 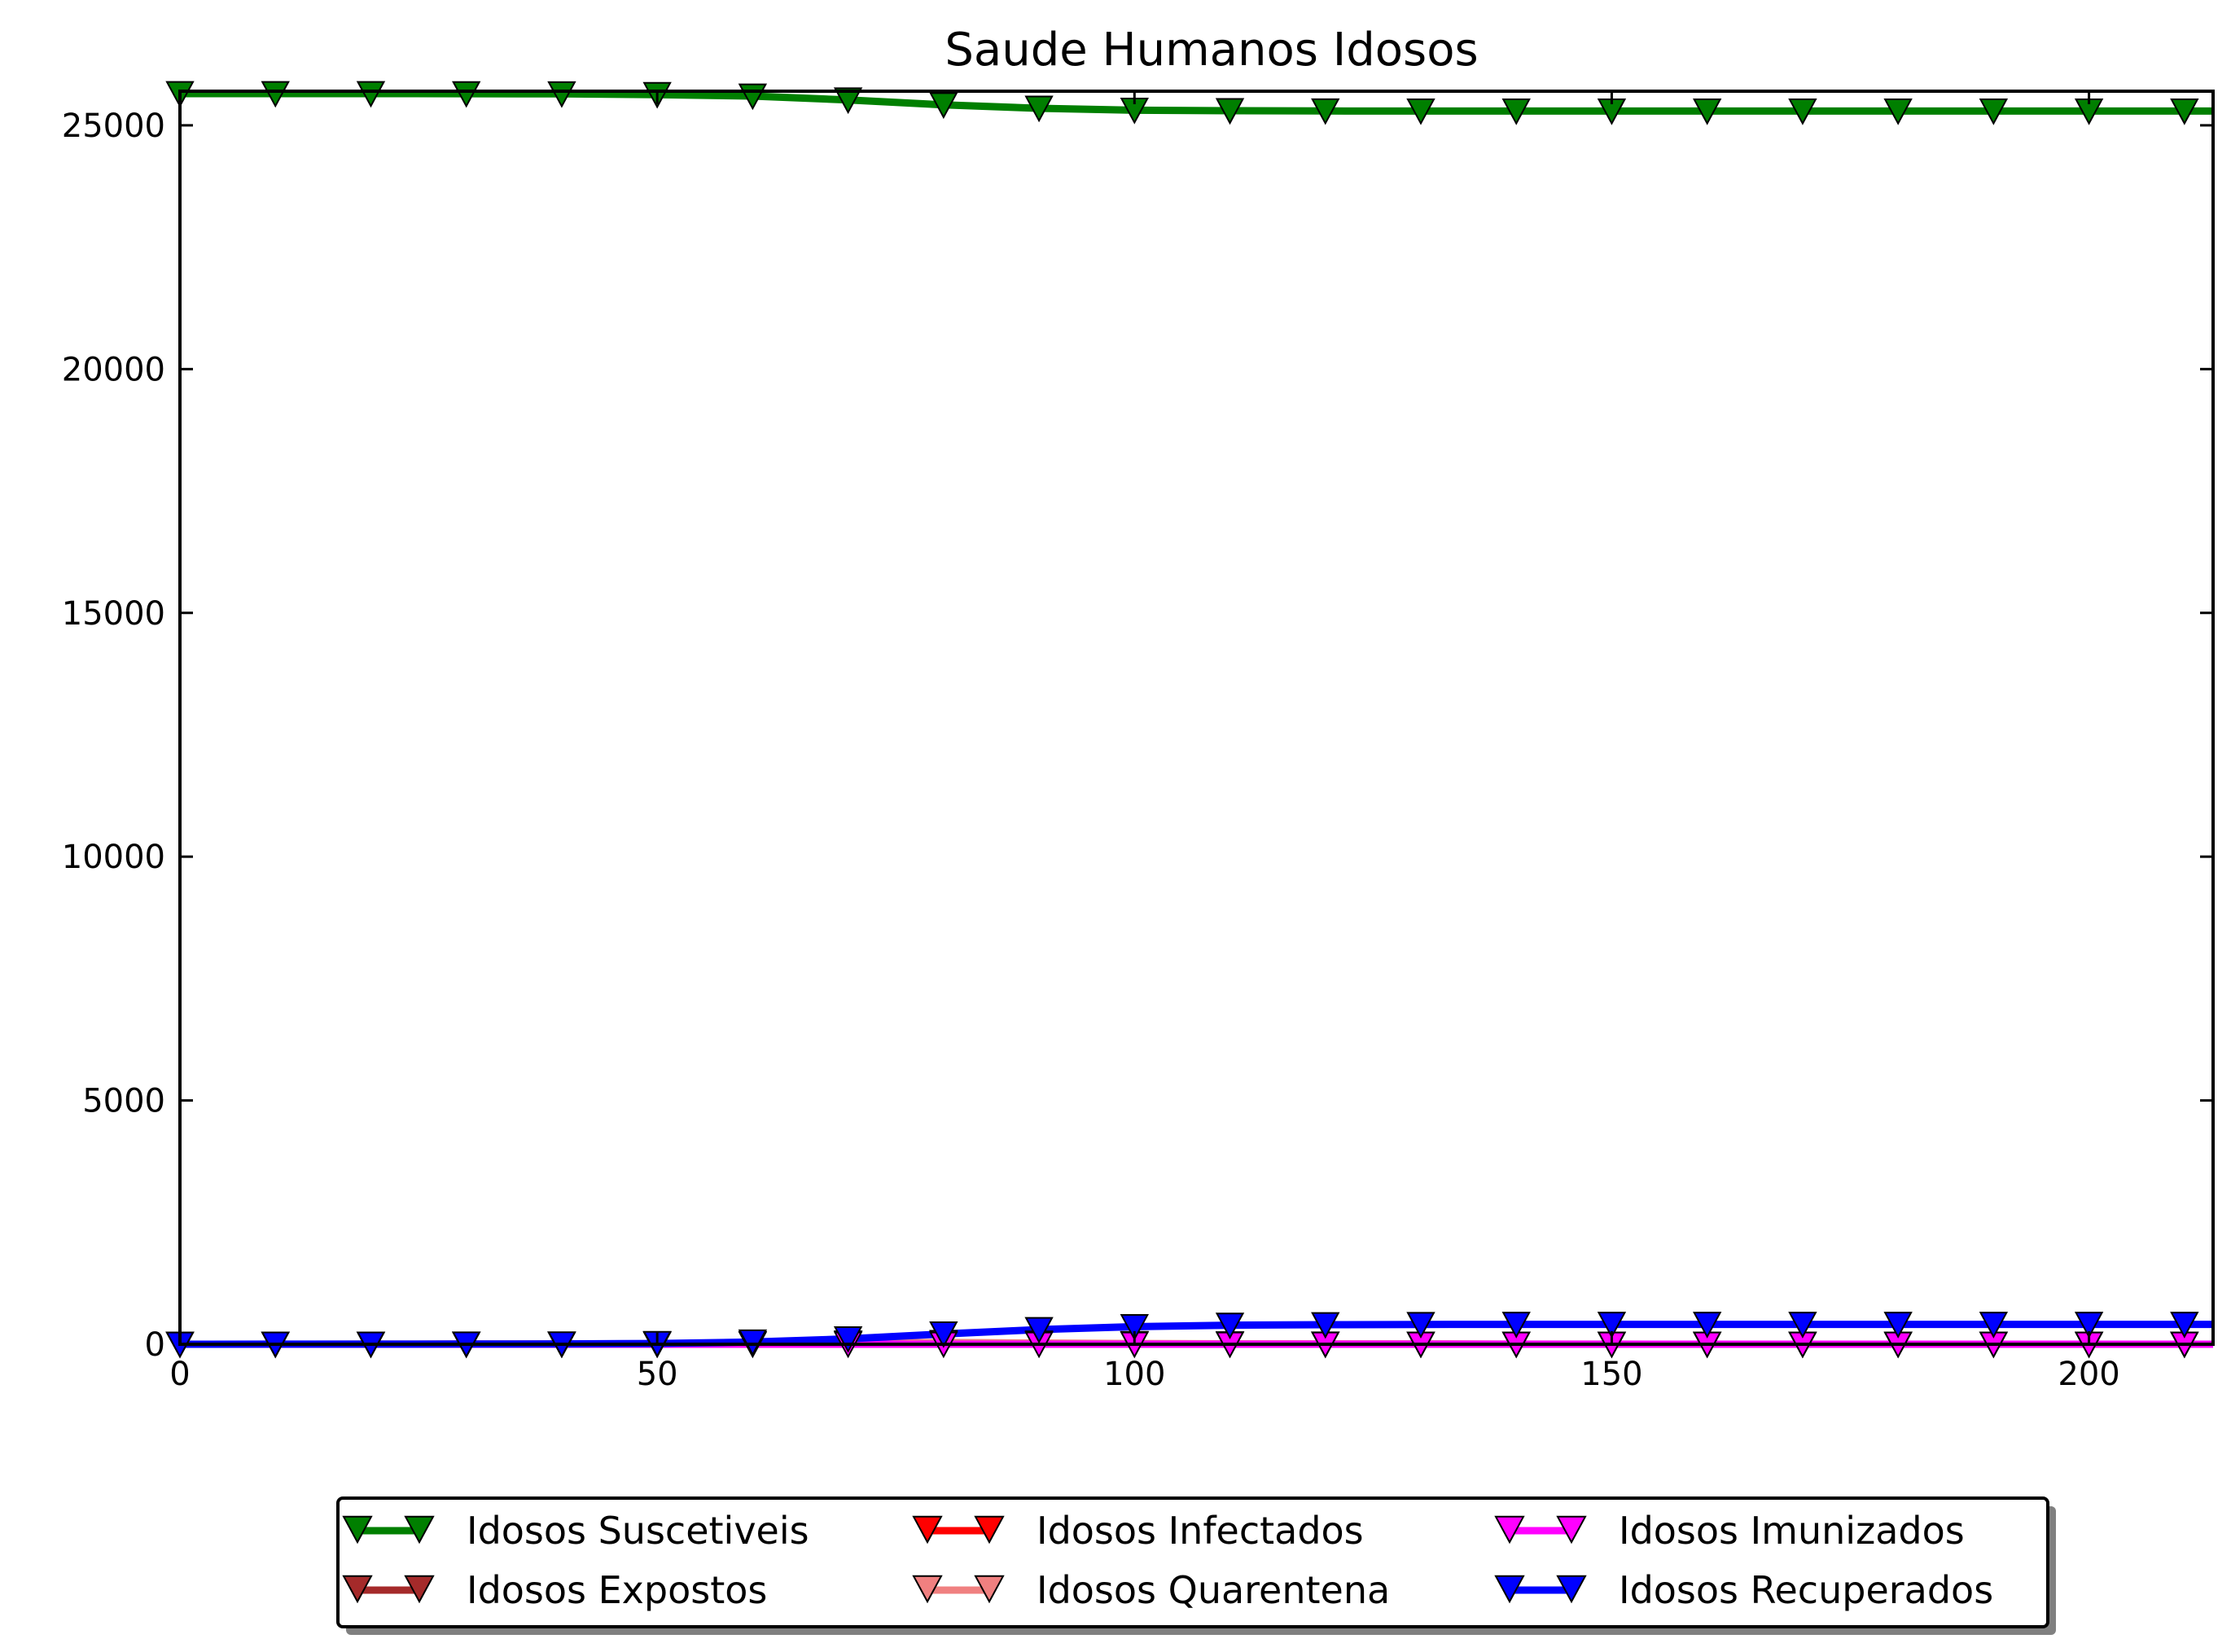 What do you see at coordinates (617, 1590) in the screenshot?
I see `legend-label: Idosos Expostos` at bounding box center [617, 1590].